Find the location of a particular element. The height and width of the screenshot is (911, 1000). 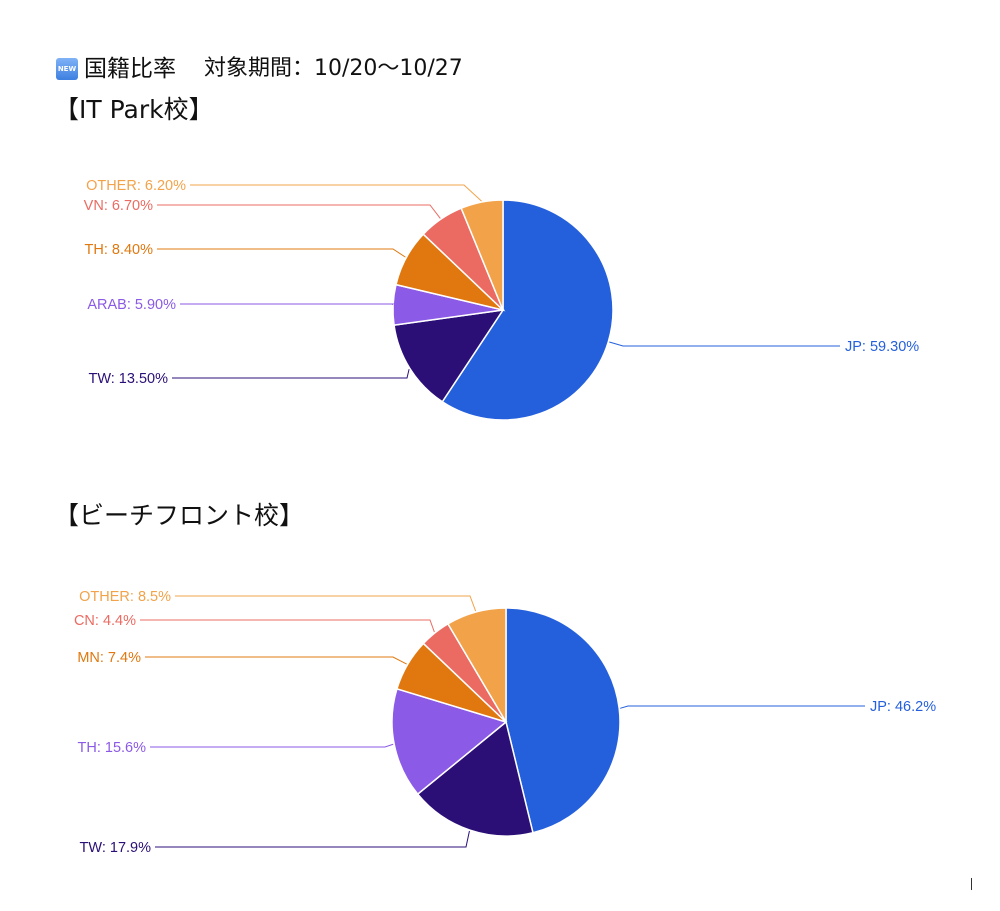

slice-label-cn: CN: 4.4% is located at coordinates (105, 621).